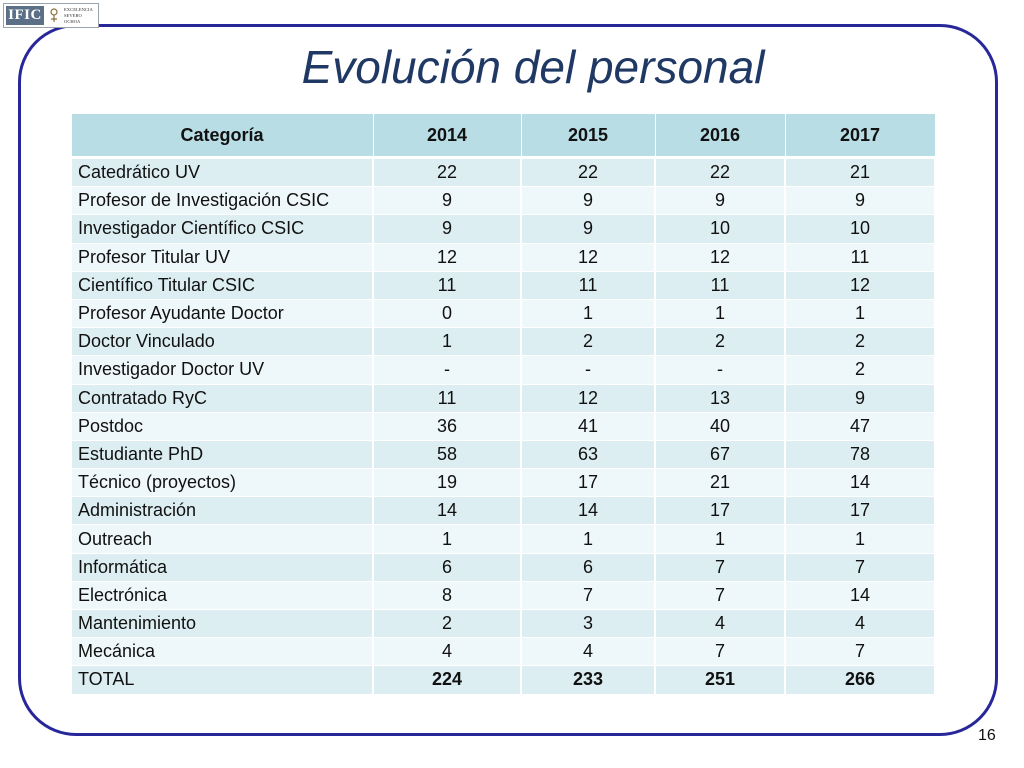 This screenshot has width=1024, height=768. What do you see at coordinates (222, 136) in the screenshot?
I see `column-header: Categoría` at bounding box center [222, 136].